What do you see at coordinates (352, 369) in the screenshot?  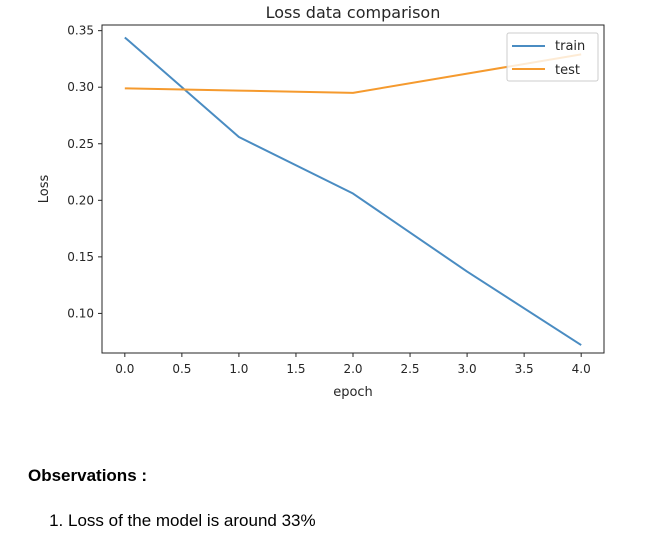 I see `x-tick-label: 2.0` at bounding box center [352, 369].